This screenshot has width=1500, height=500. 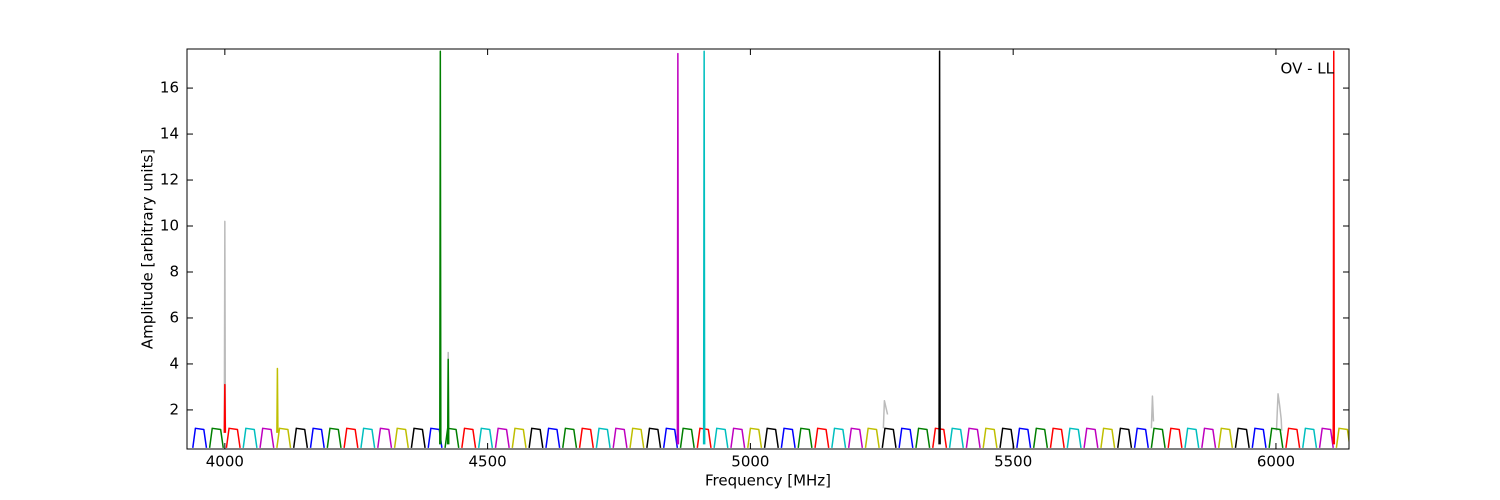 What do you see at coordinates (174, 363) in the screenshot?
I see `y-tick-label: 4` at bounding box center [174, 363].